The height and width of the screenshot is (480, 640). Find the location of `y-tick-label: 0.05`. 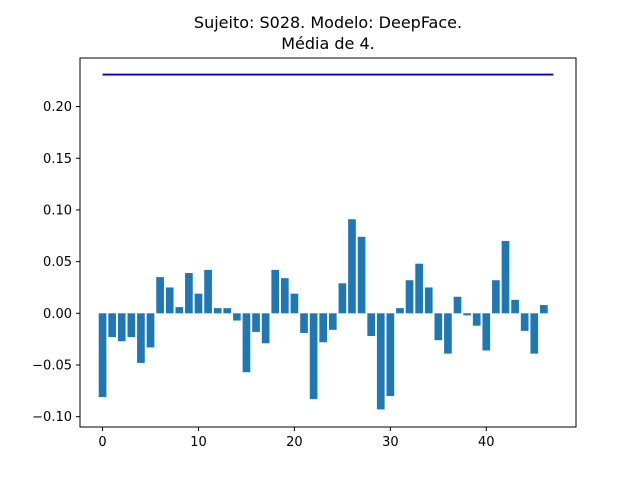

y-tick-label: 0.05 is located at coordinates (57, 262).